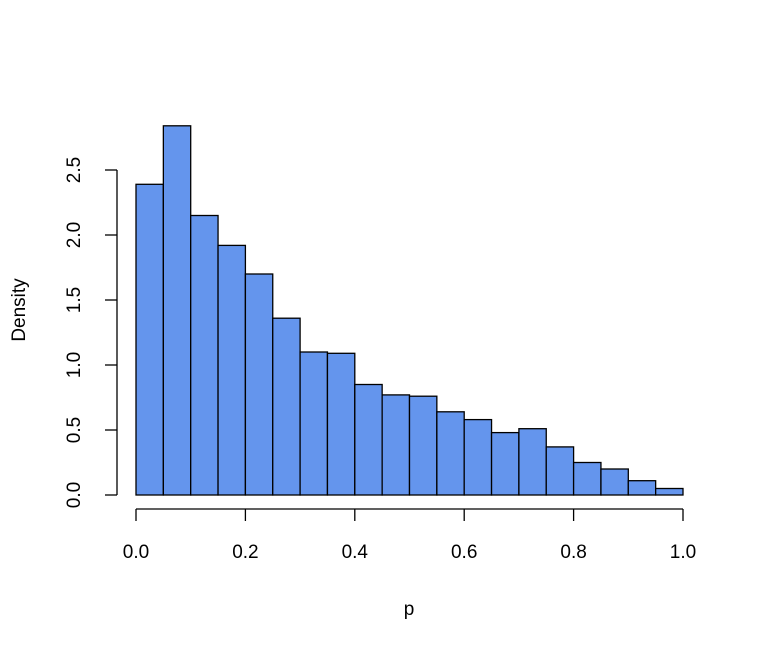 The image size is (763, 651). Describe the element at coordinates (74, 235) in the screenshot. I see `y-tick-label: 2.0` at that location.